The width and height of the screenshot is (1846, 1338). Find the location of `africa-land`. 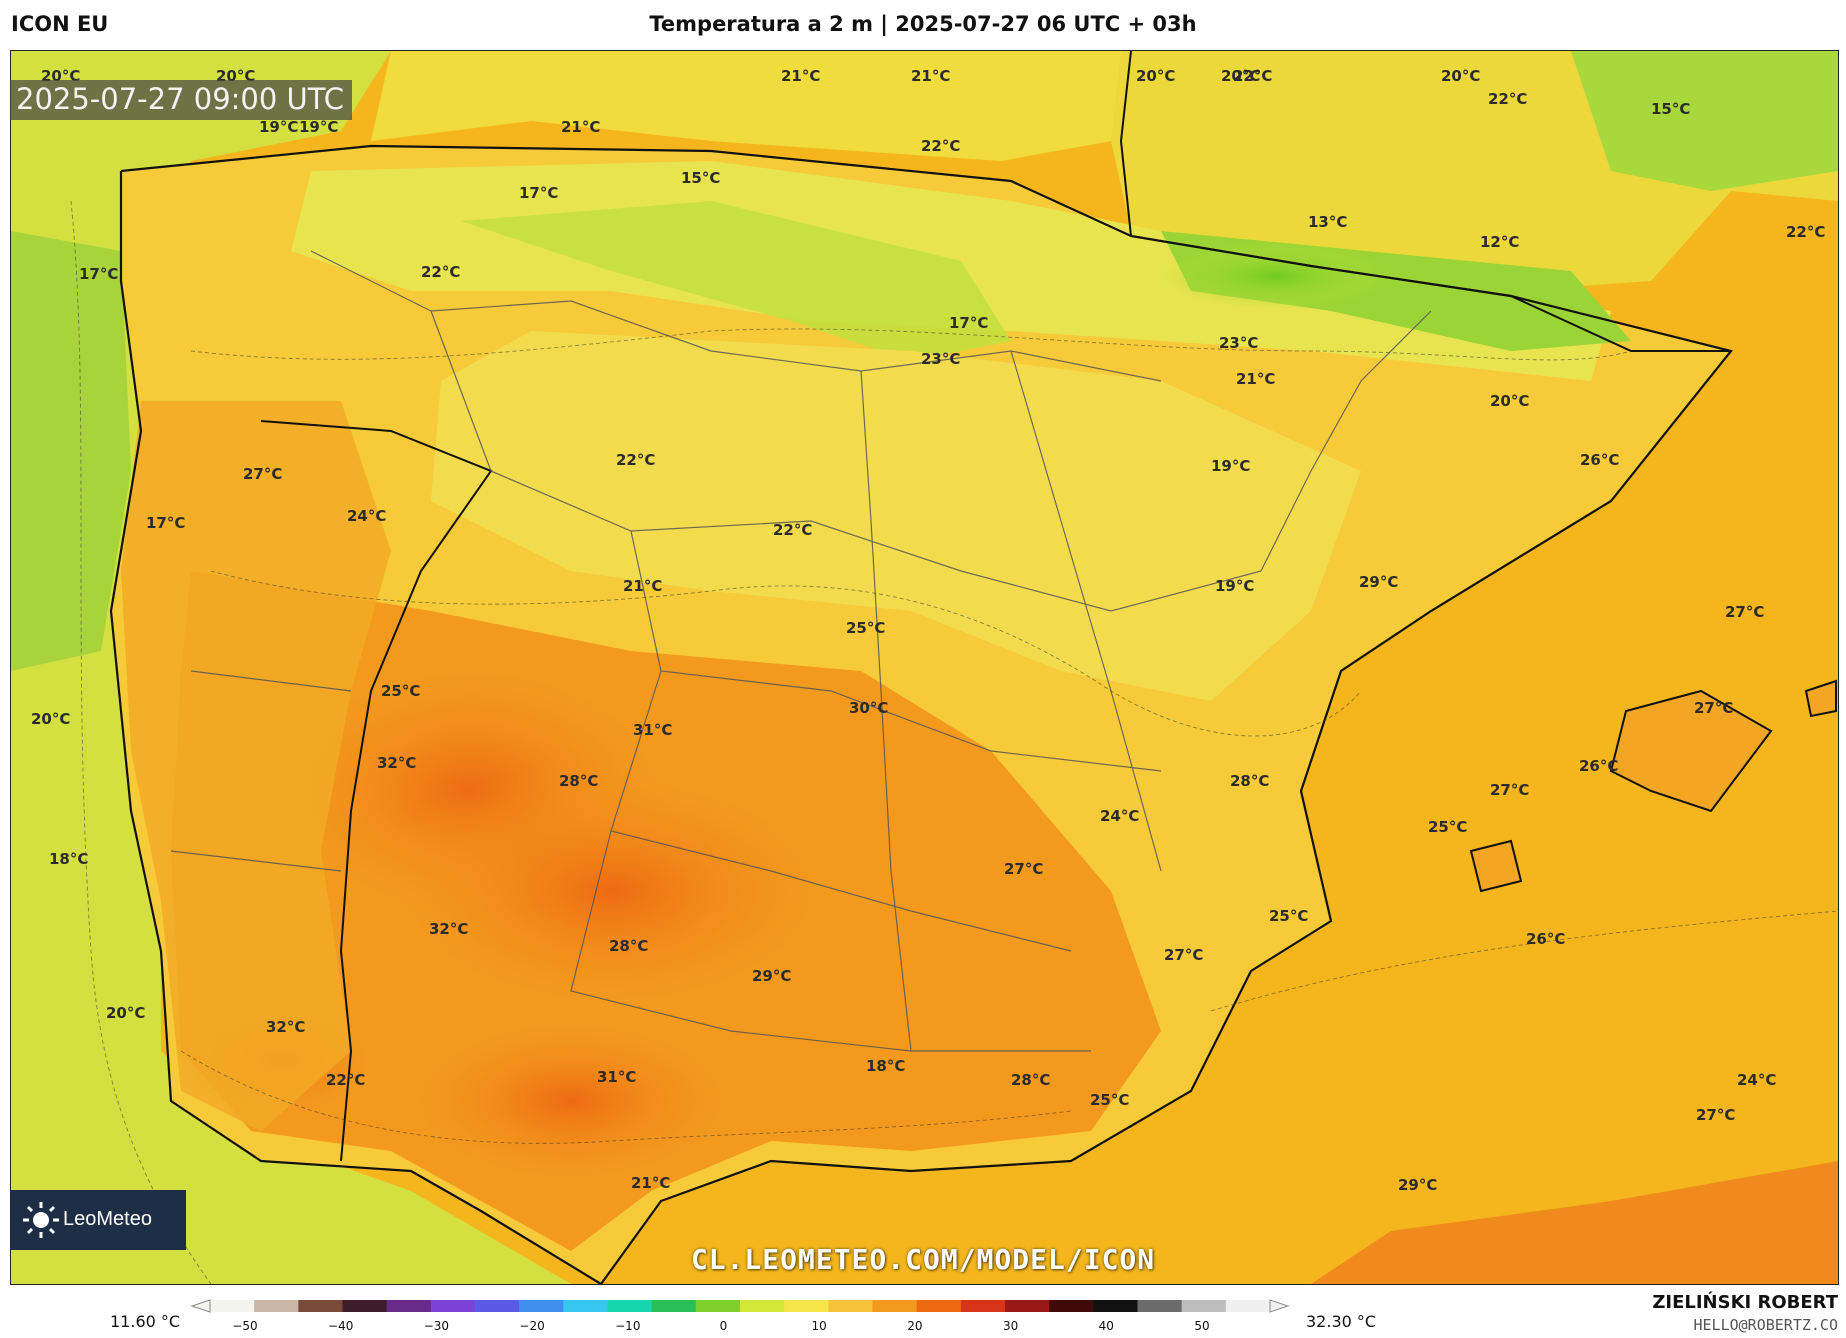

africa-land is located at coordinates (1574, 1222).